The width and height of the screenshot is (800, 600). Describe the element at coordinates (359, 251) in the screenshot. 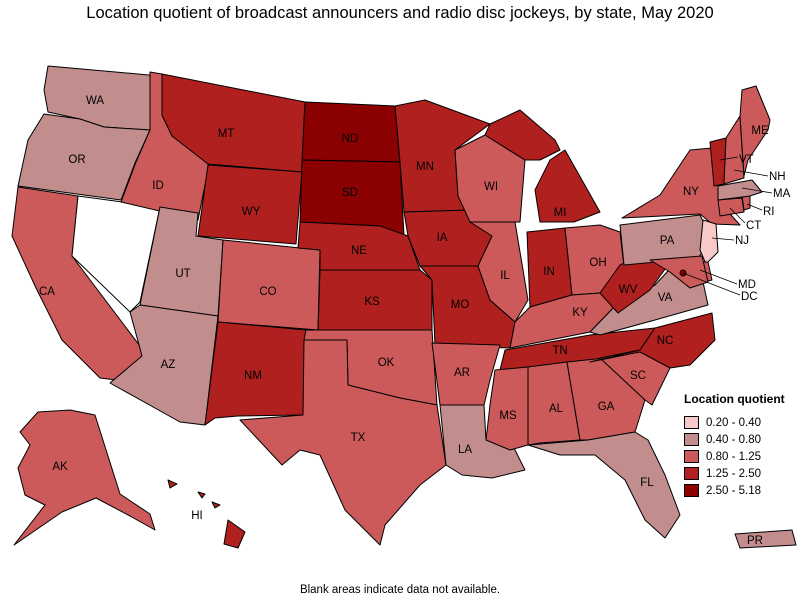

I see `label-NE: NE` at that location.